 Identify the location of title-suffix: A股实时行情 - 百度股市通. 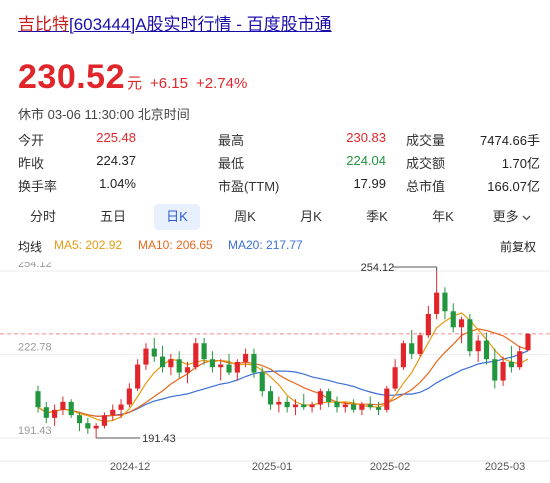
(233, 24).